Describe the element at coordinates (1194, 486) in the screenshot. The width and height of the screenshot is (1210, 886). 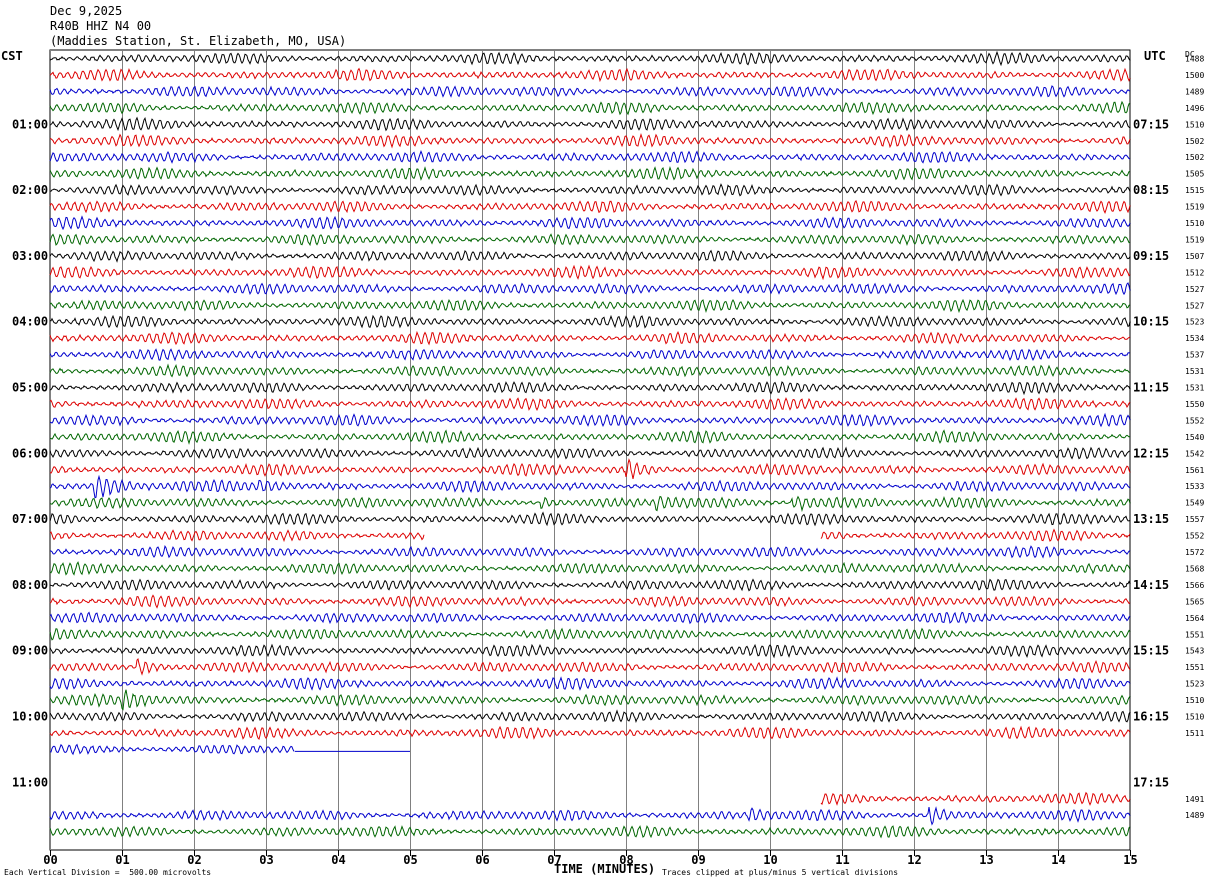
I see `dc-value: 1533` at that location.